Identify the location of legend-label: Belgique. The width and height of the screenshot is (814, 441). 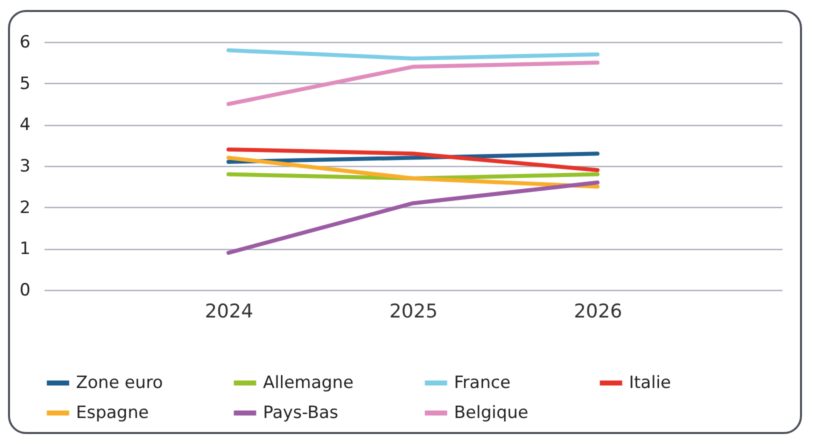
(491, 413).